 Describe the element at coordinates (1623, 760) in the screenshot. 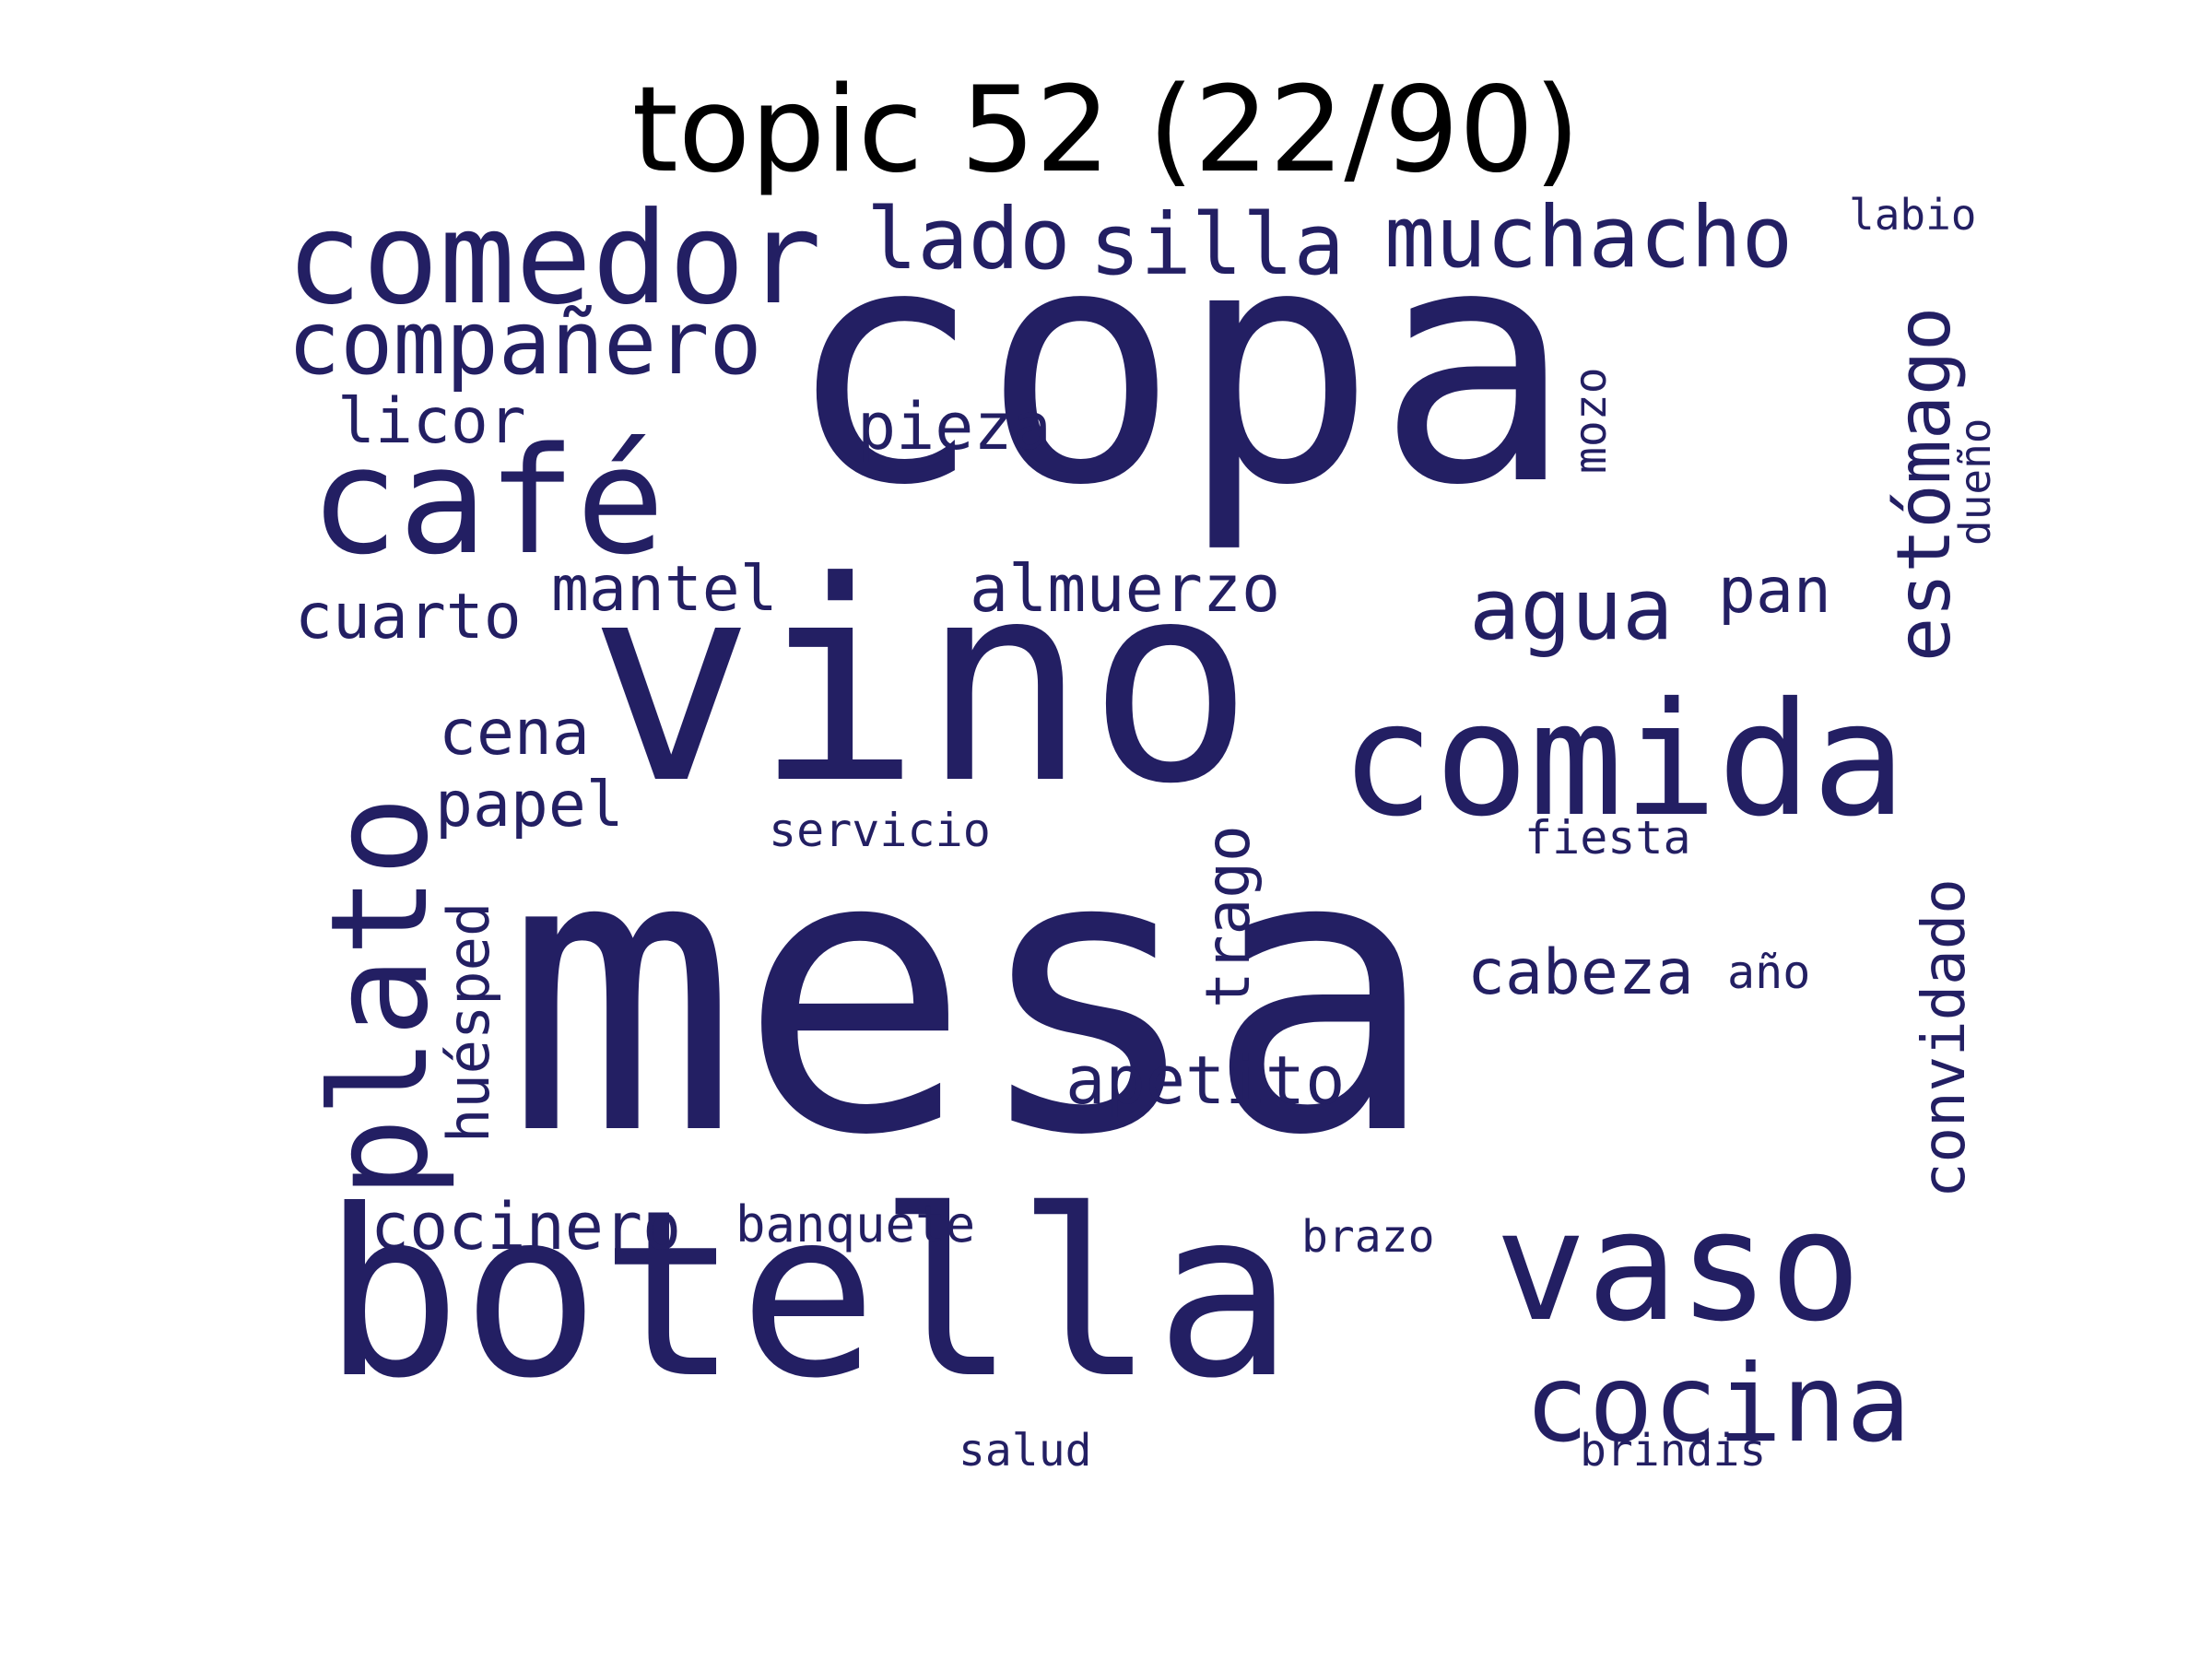

I see `word-comida: comida` at that location.